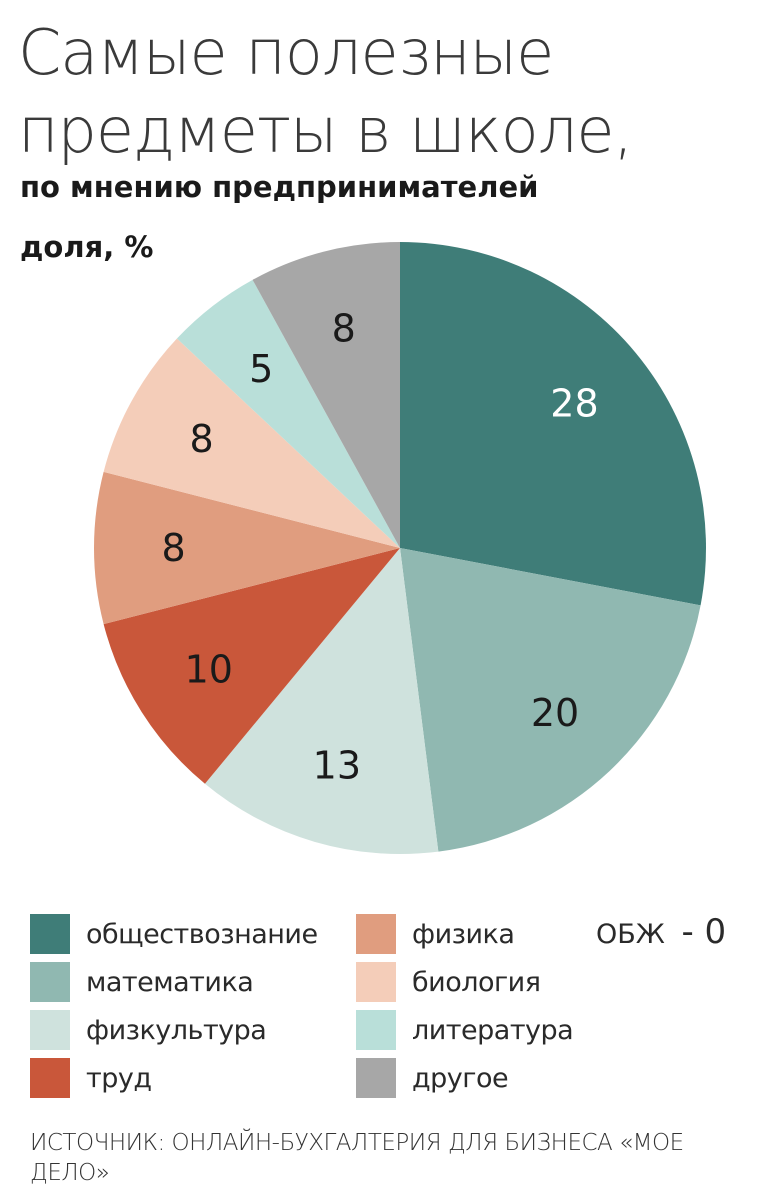  What do you see at coordinates (209, 669) in the screenshot?
I see `pie-slice-value-label: 10` at bounding box center [209, 669].